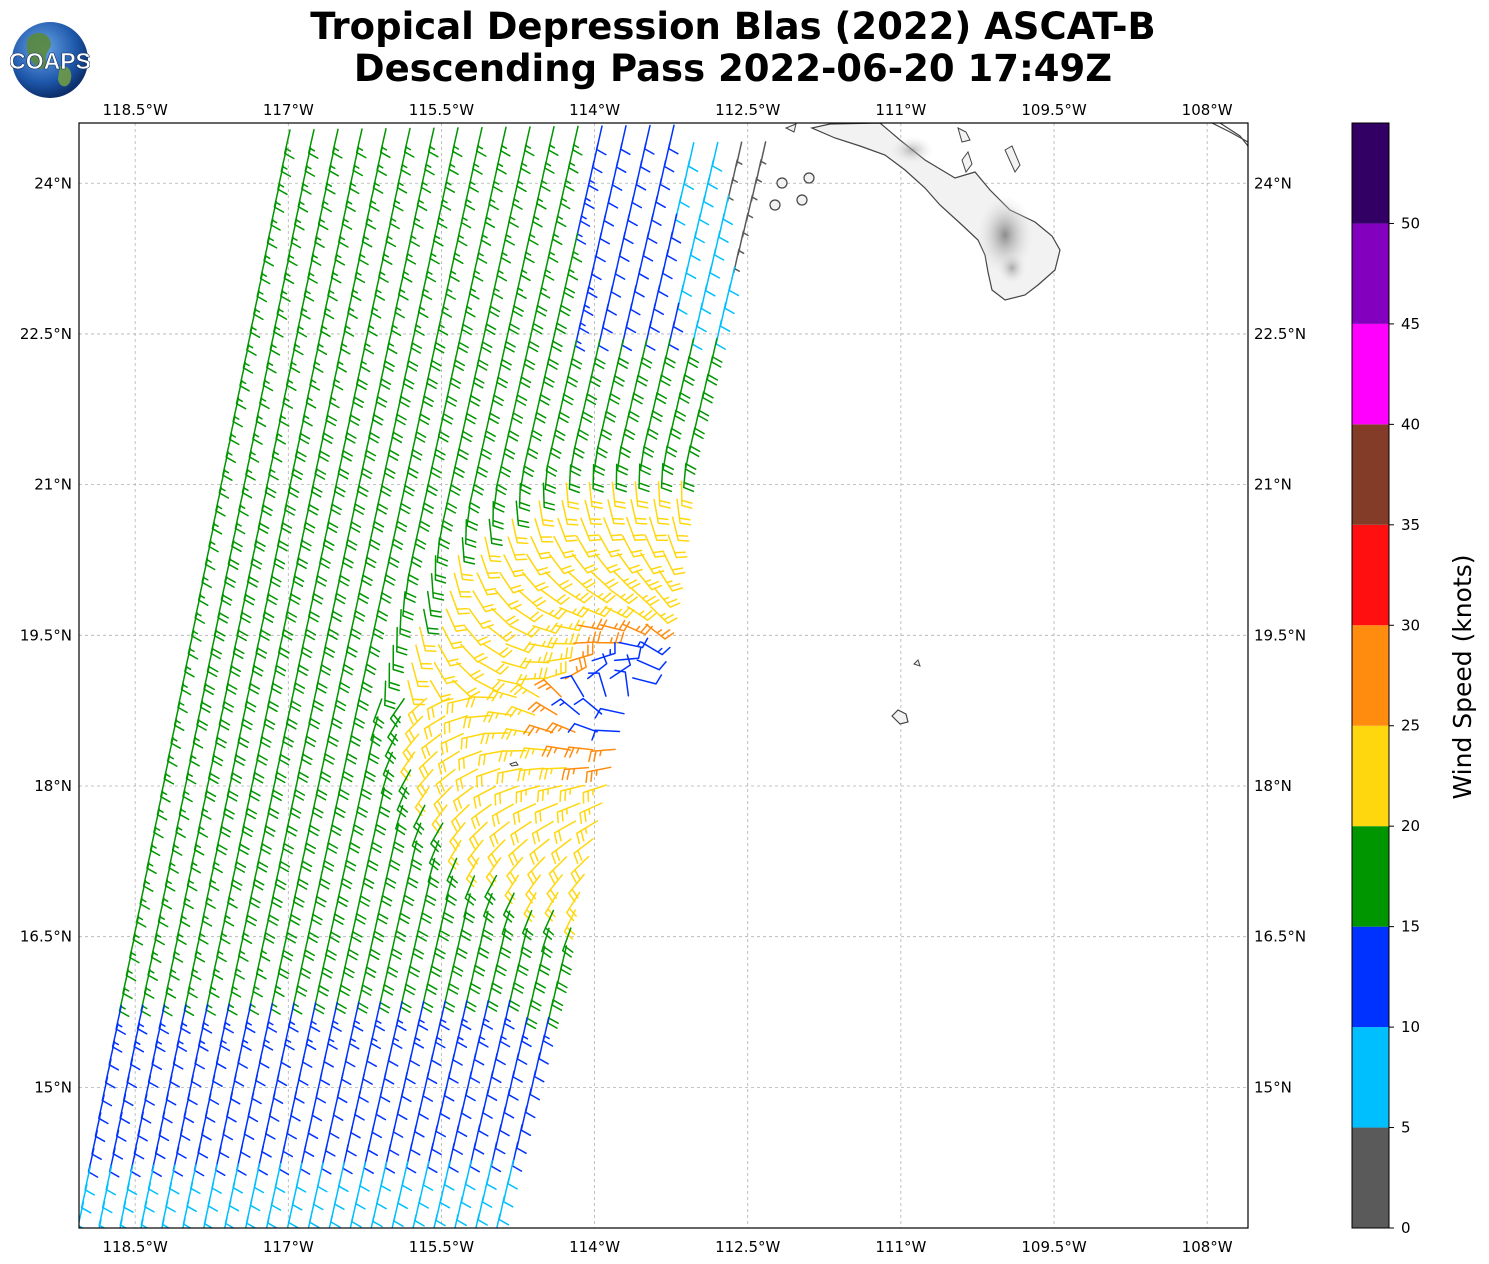 This screenshot has height=1264, width=1489. Describe the element at coordinates (53, 786) in the screenshot. I see `lat-tick-label-left: 18°N` at that location.